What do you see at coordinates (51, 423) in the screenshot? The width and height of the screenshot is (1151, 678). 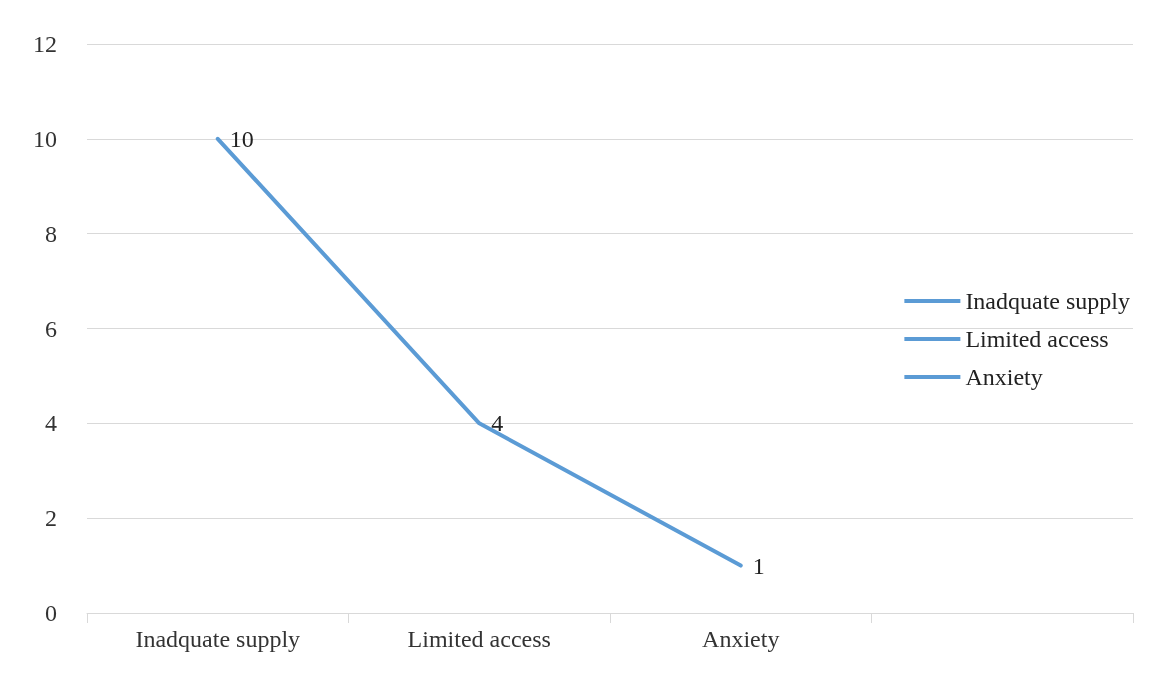 I see `y-tick-label: 4` at bounding box center [51, 423].